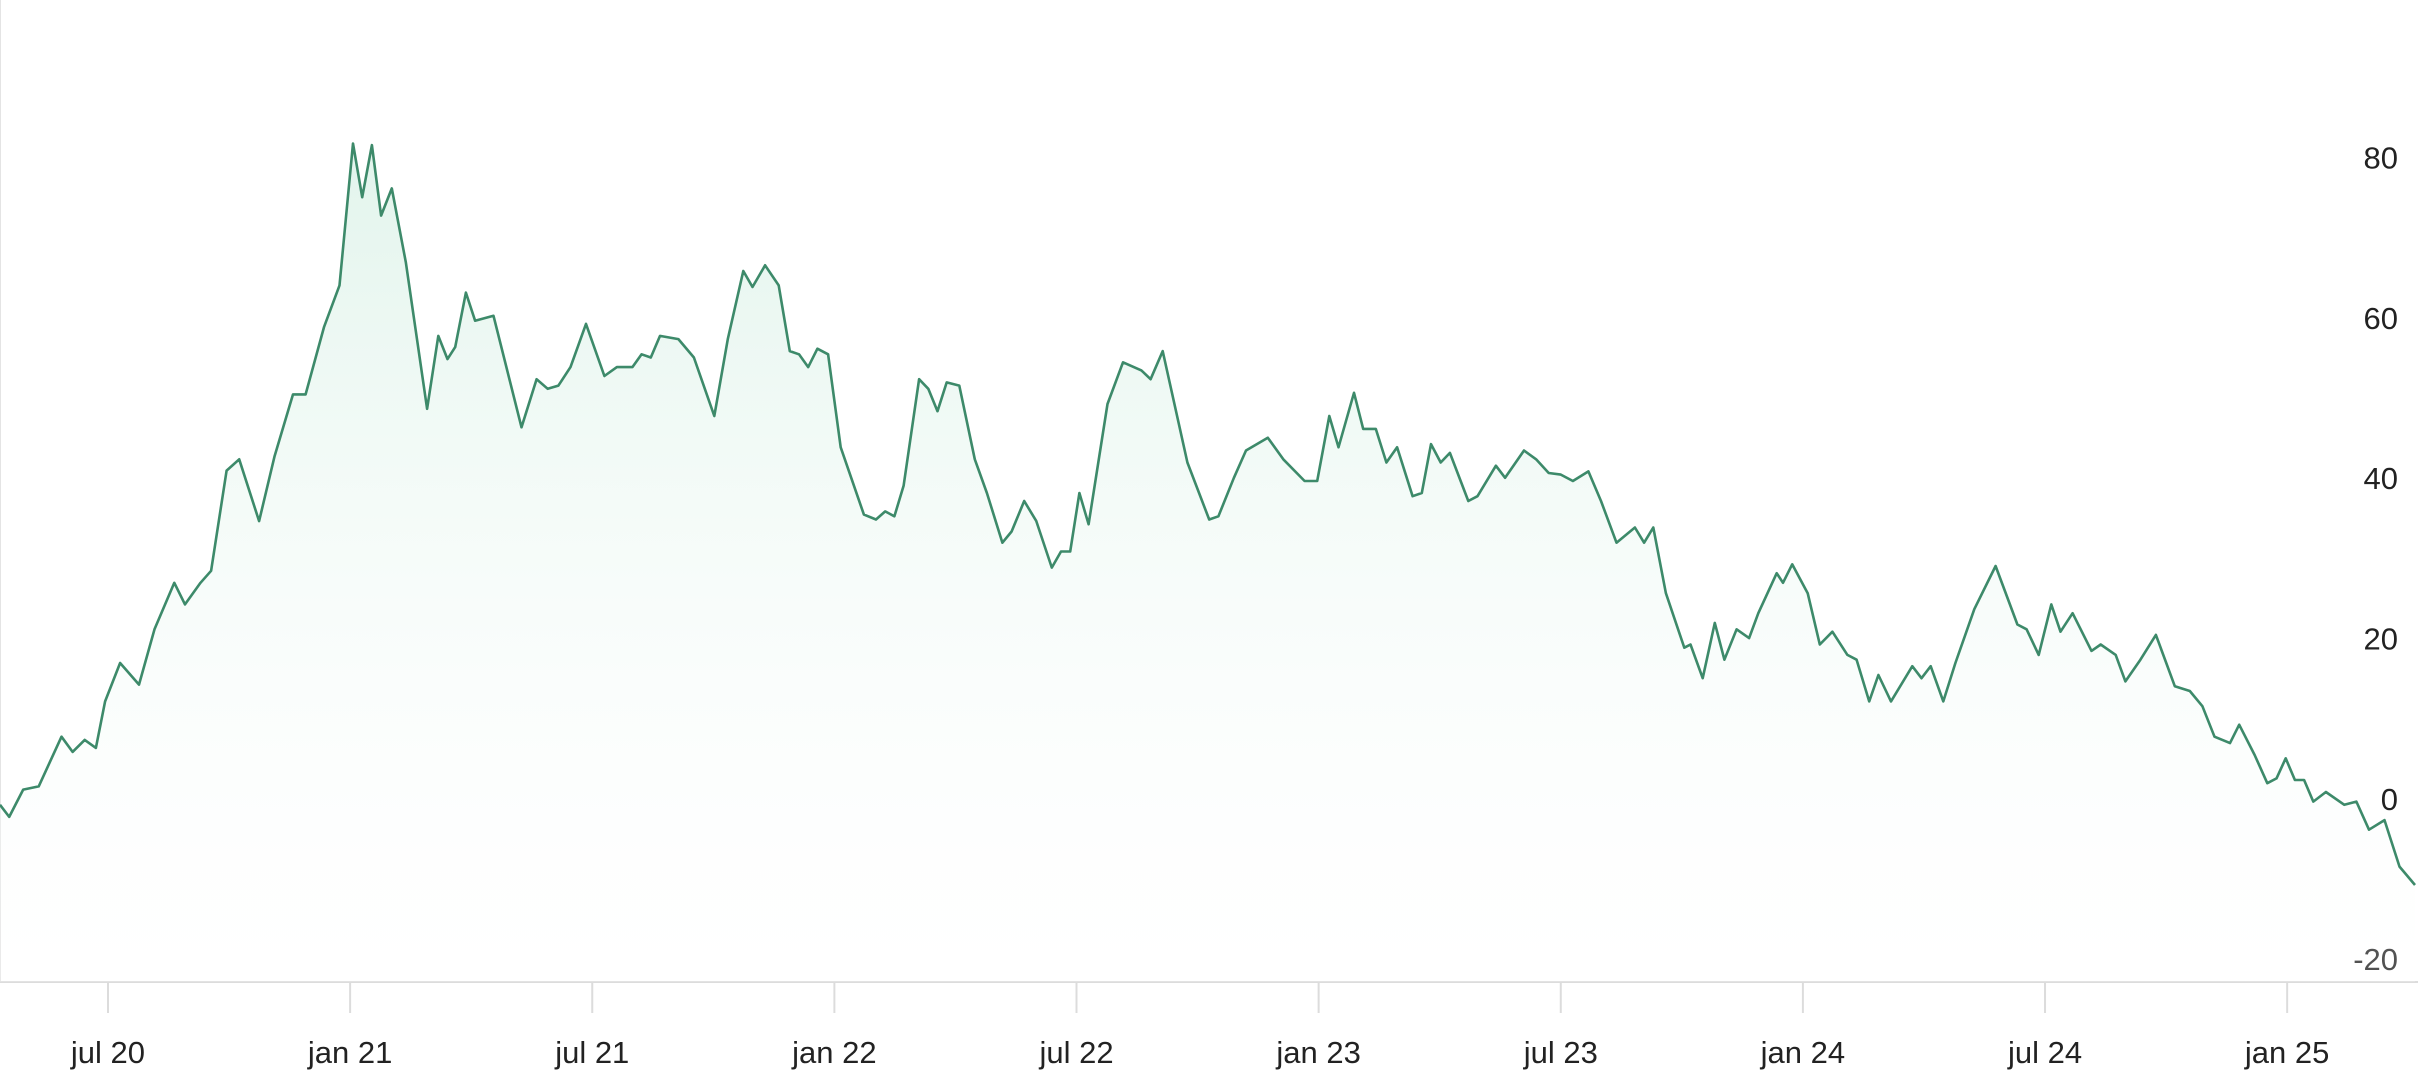  What do you see at coordinates (2286, 1052) in the screenshot?
I see `x-tick-label: jan 25` at bounding box center [2286, 1052].